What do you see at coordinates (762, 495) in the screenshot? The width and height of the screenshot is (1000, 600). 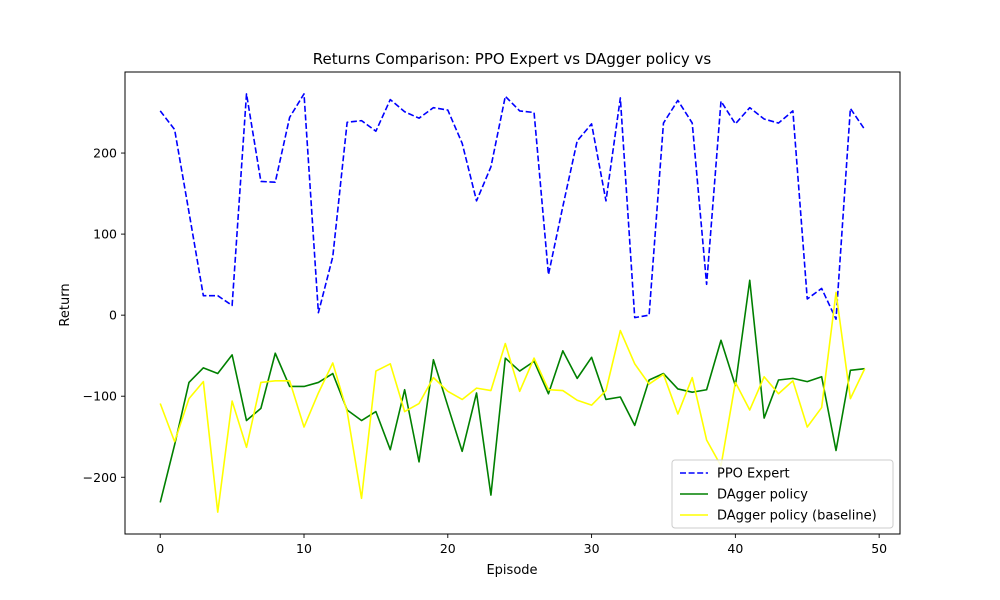 I see `legend-label: DAgger policy` at bounding box center [762, 495].